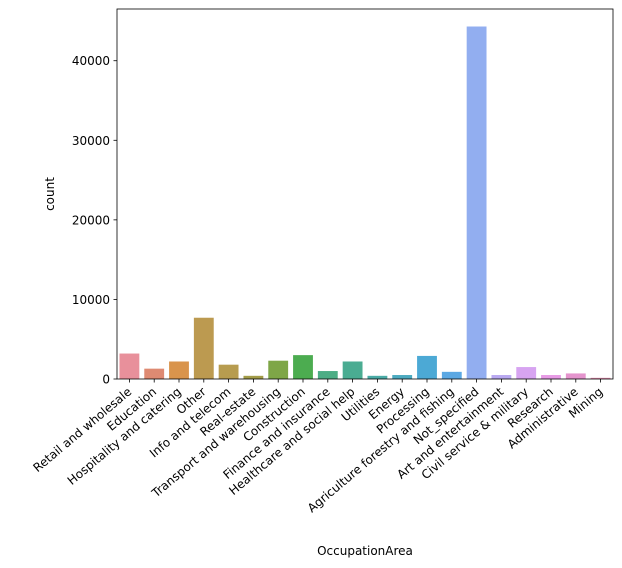  What do you see at coordinates (365, 551) in the screenshot?
I see `x-axis-title: OccupationArea` at bounding box center [365, 551].